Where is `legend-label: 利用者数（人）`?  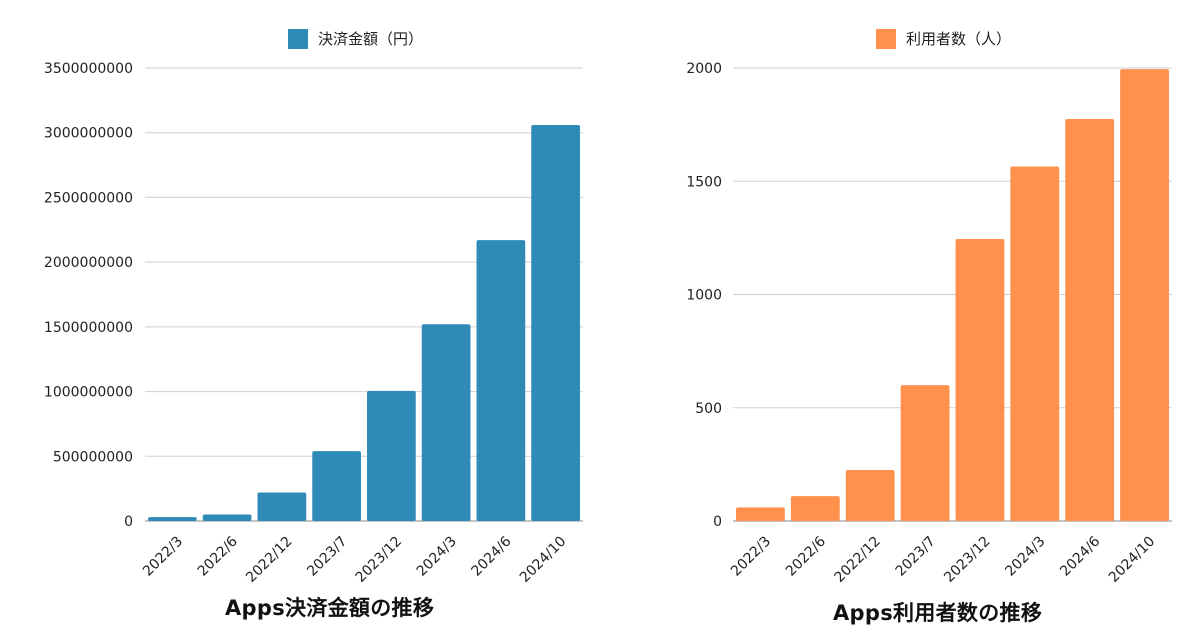 legend-label: 利用者数（人） is located at coordinates (959, 39).